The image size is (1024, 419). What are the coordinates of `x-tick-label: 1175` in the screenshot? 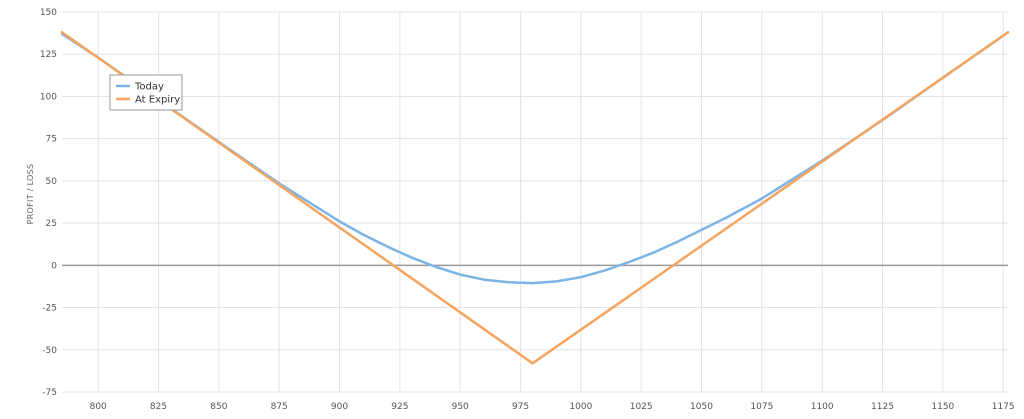 It's located at (1003, 407).